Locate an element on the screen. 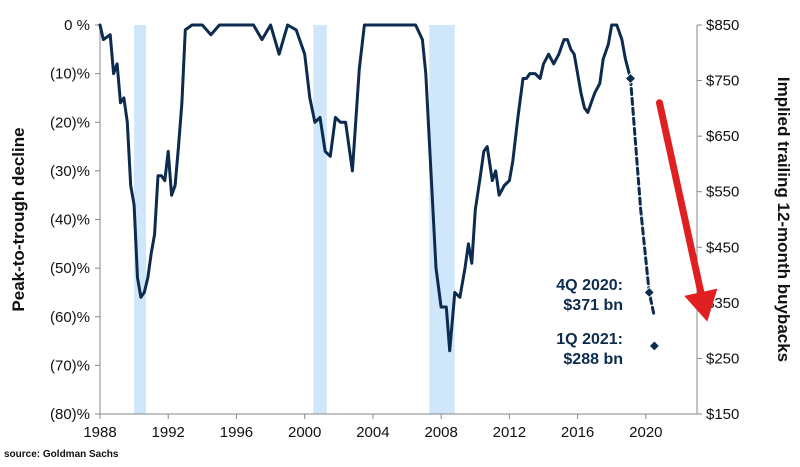  left-tick-label-6: (60)% is located at coordinates (70, 317).